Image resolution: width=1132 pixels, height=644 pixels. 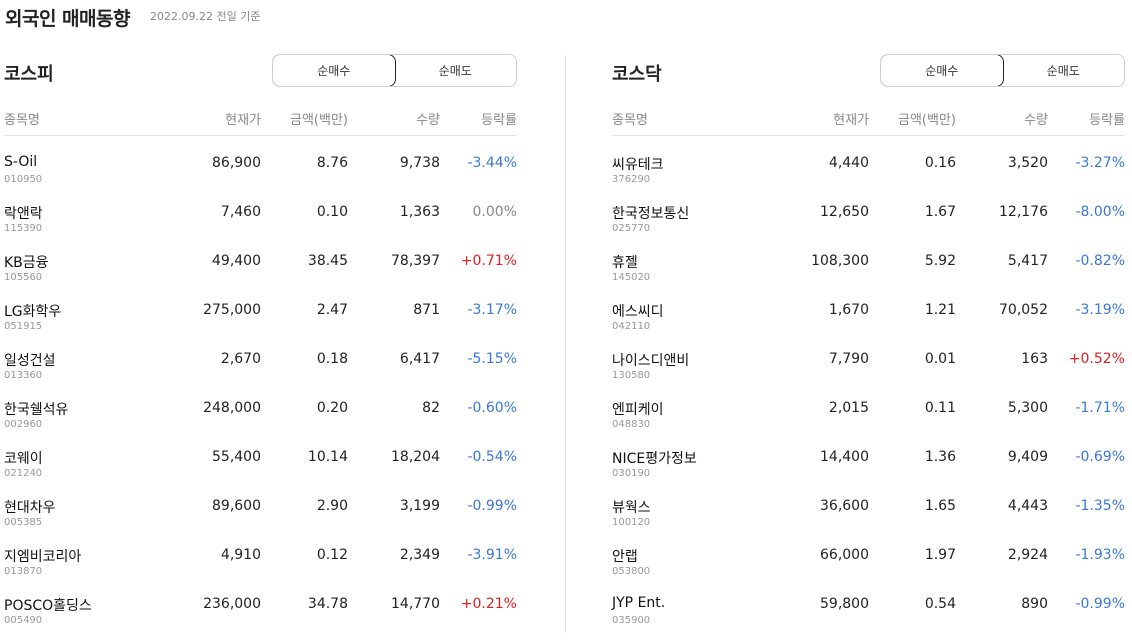 I want to click on stock-code: 130580, so click(x=631, y=375).